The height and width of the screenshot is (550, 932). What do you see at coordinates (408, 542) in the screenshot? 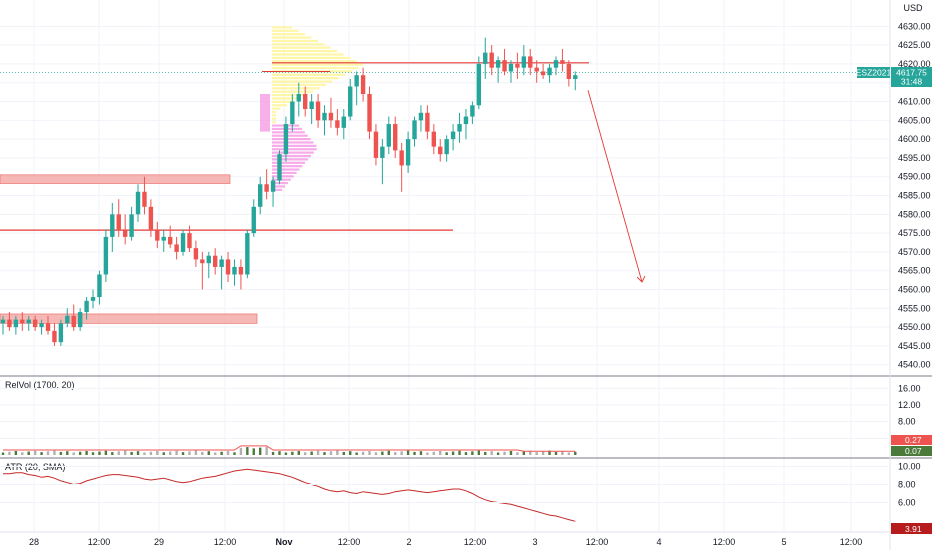
I see `time-tick-label: 2` at bounding box center [408, 542].